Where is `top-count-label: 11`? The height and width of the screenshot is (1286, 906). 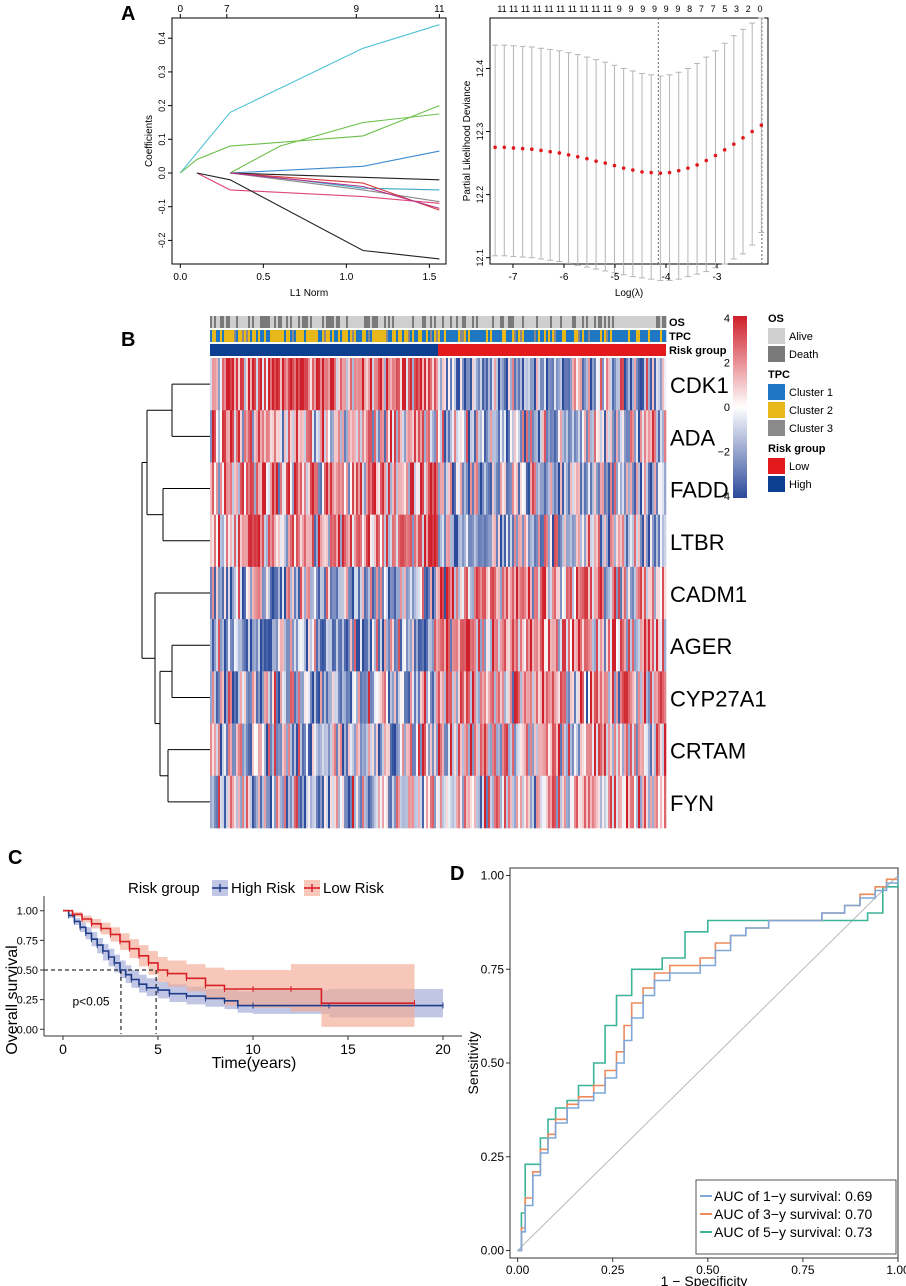
top-count-label: 11 is located at coordinates (525, 9).